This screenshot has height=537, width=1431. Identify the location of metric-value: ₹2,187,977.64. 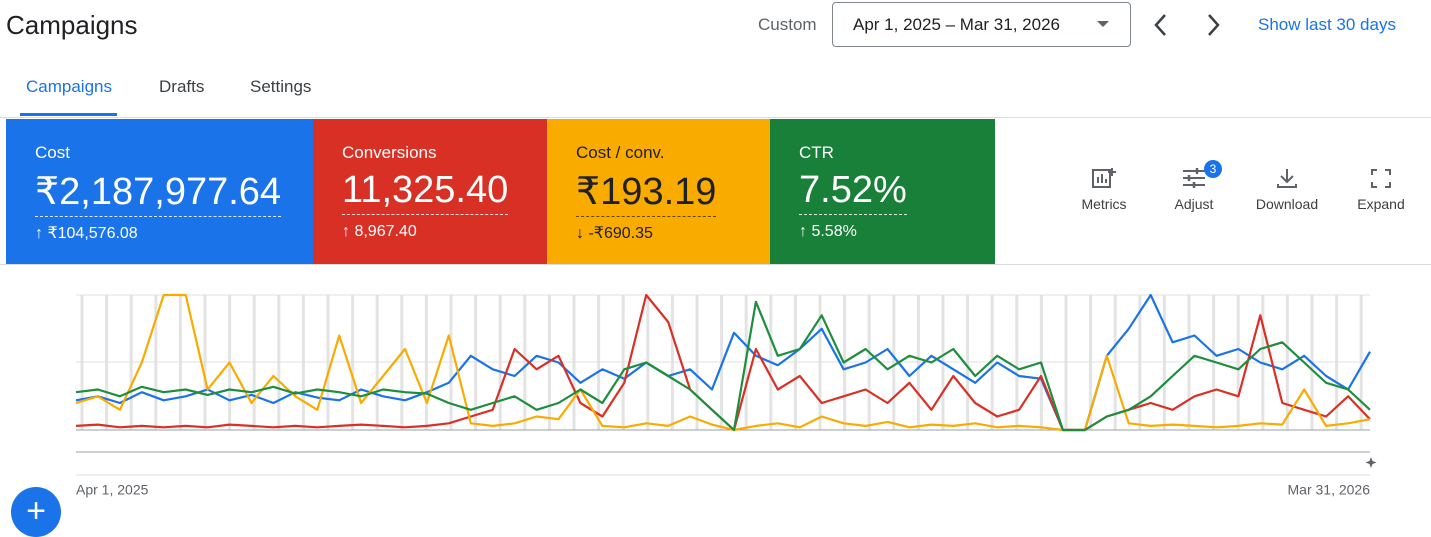
(158, 193).